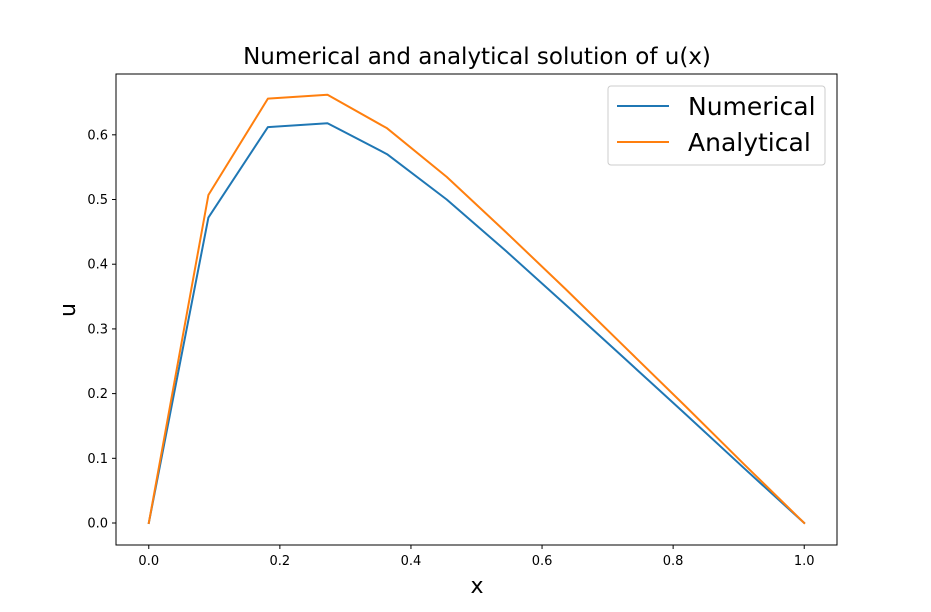 This screenshot has width=931, height=612. I want to click on y-tick-label: 0.1, so click(97, 459).